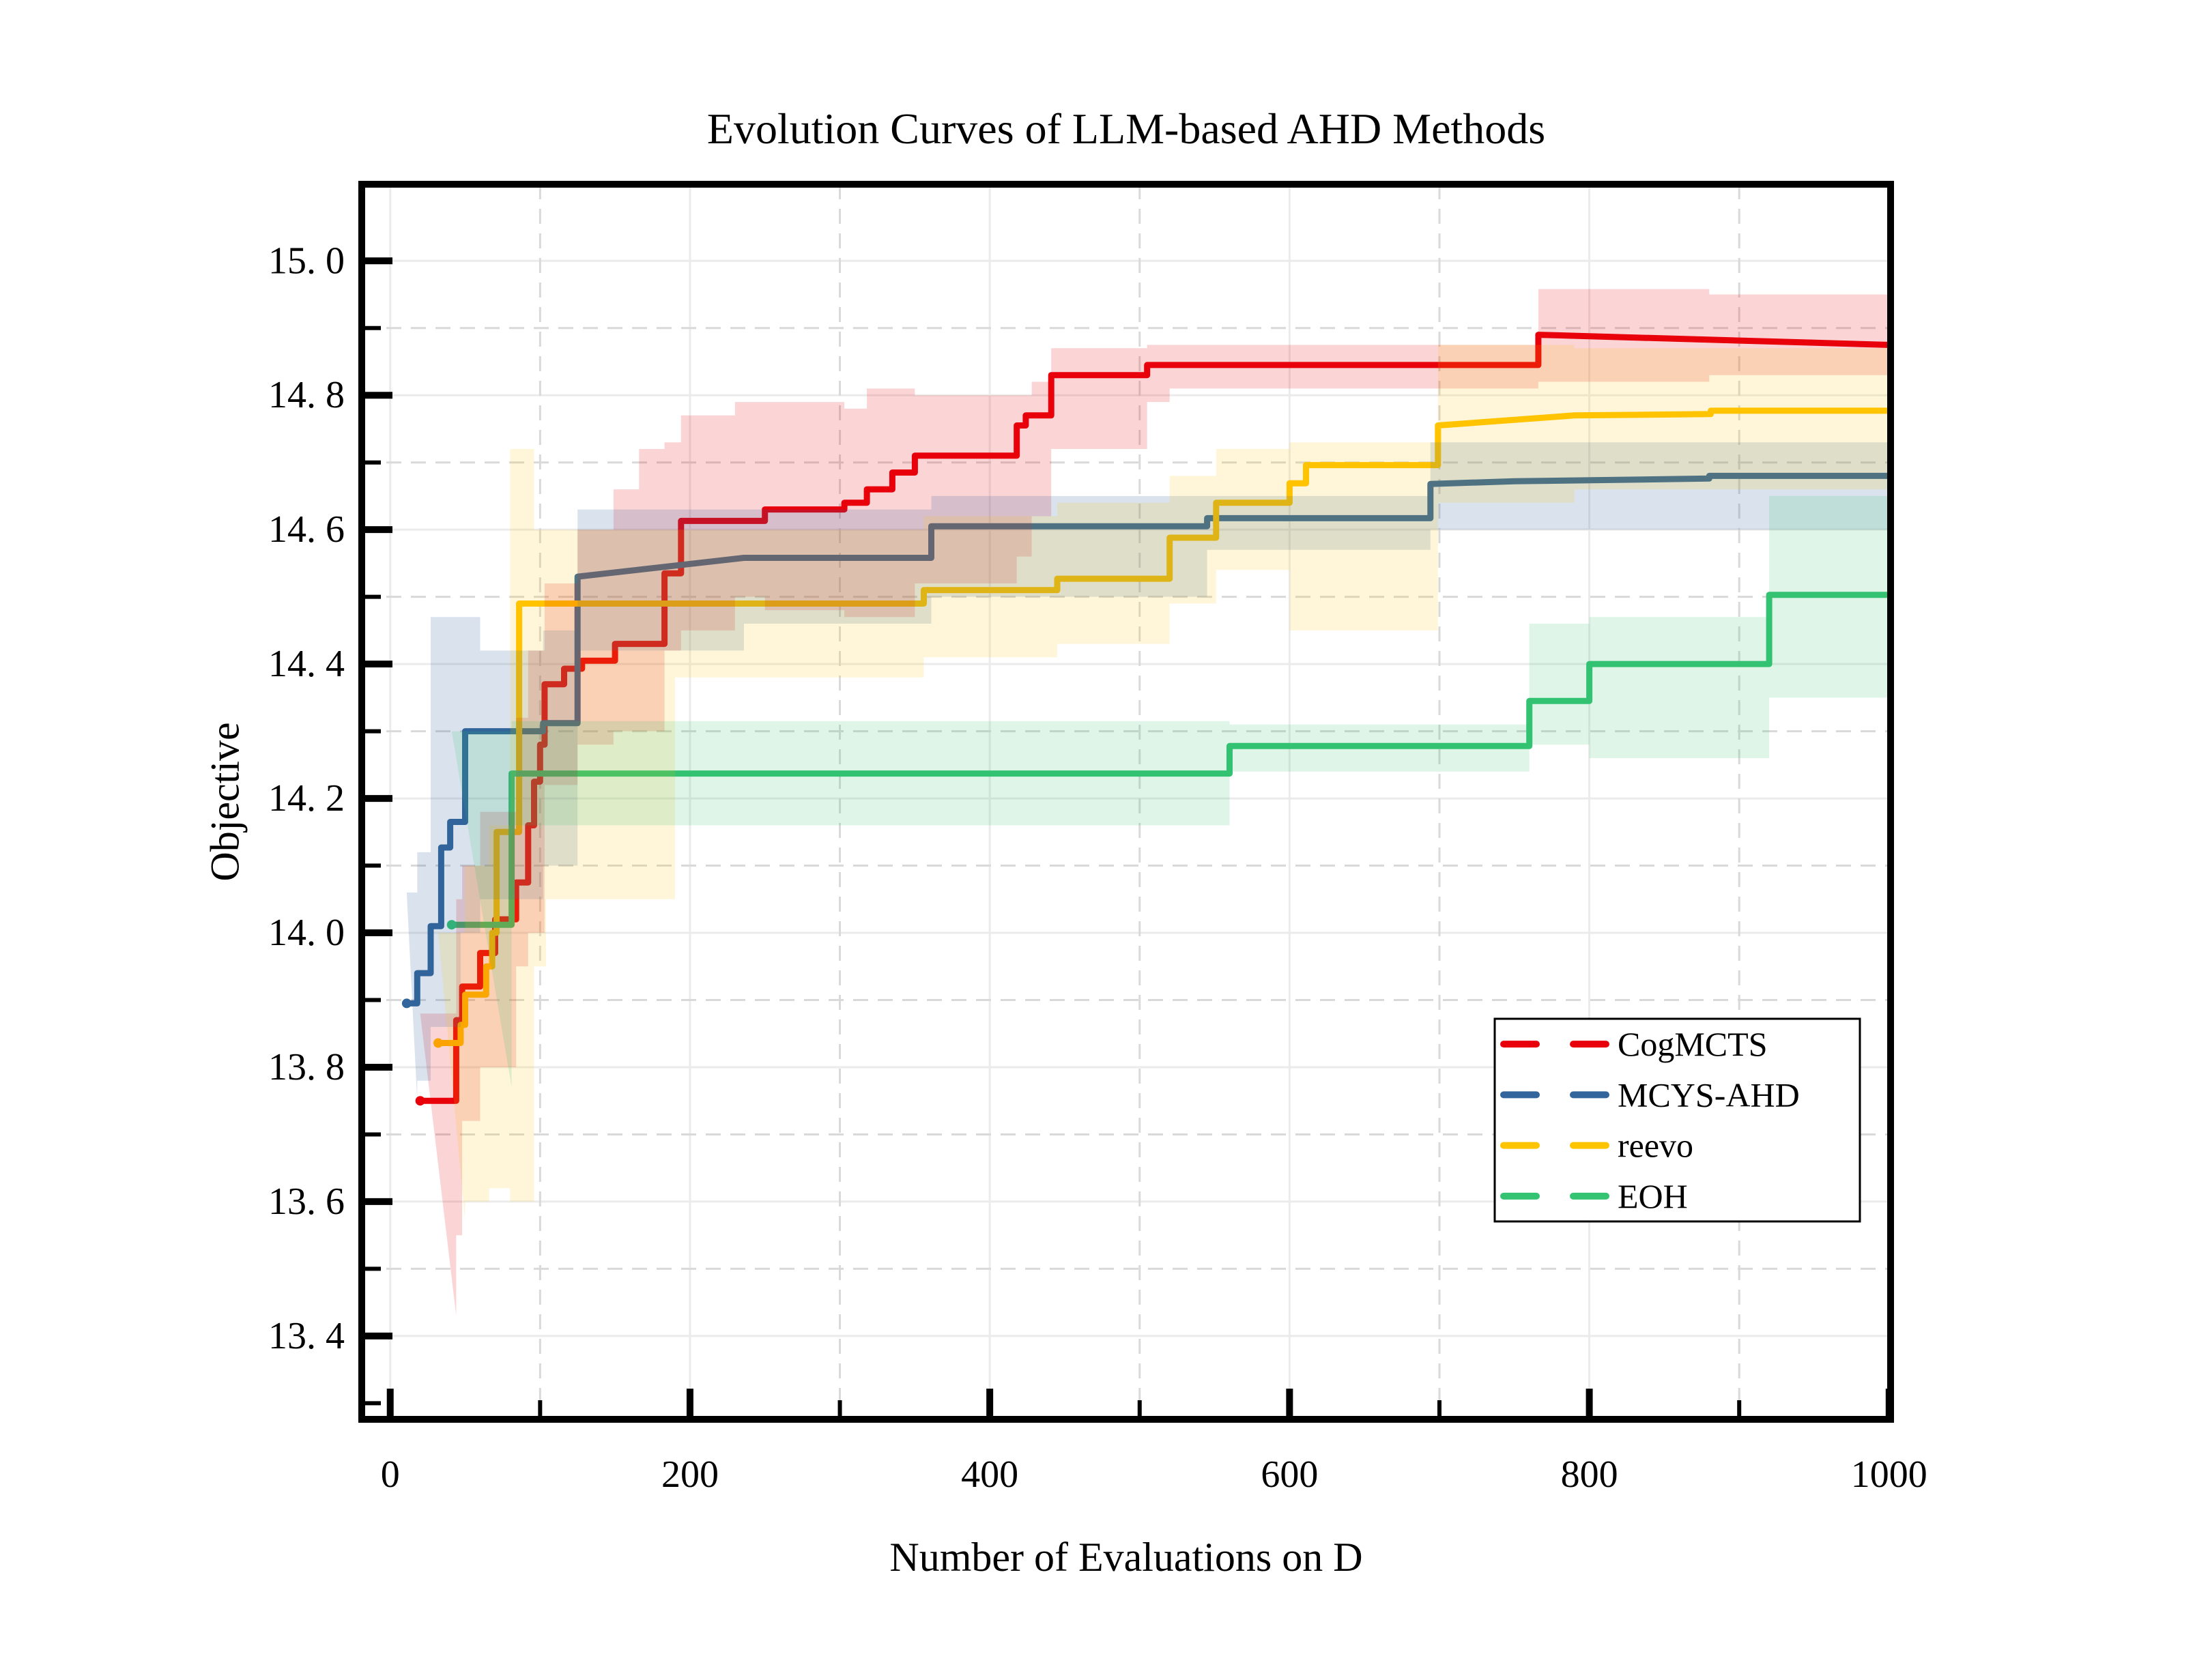  Describe the element at coordinates (989, 1474) in the screenshot. I see `x-tick-label: 400` at that location.